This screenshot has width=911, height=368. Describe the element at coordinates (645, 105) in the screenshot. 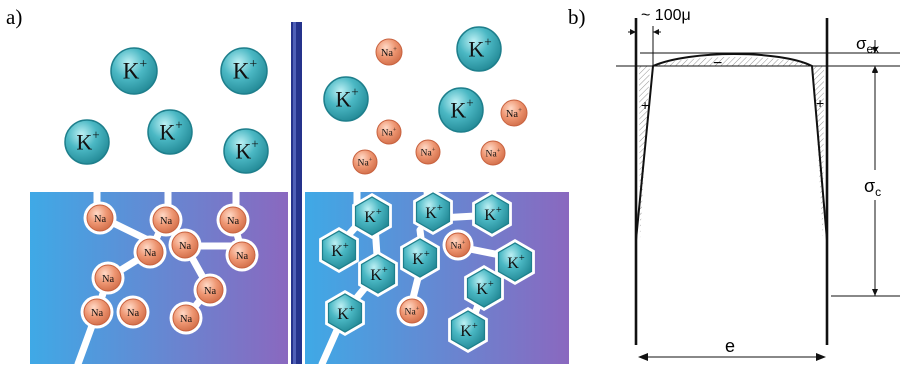

I see `tension-sign-left: +` at that location.